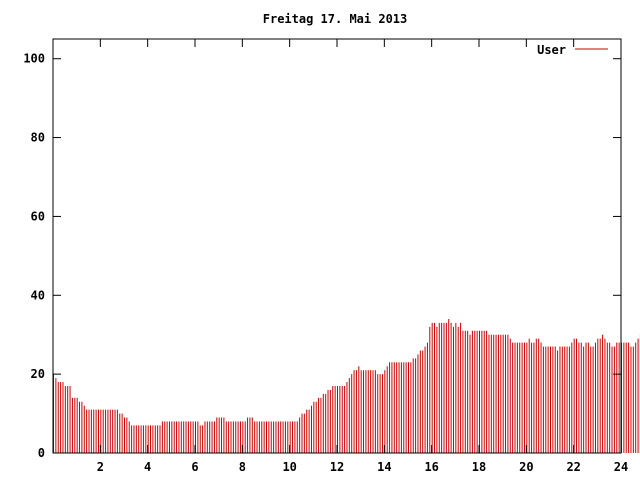 The width and height of the screenshot is (640, 480). Describe the element at coordinates (242, 467) in the screenshot. I see `x-tick-label: 8` at that location.